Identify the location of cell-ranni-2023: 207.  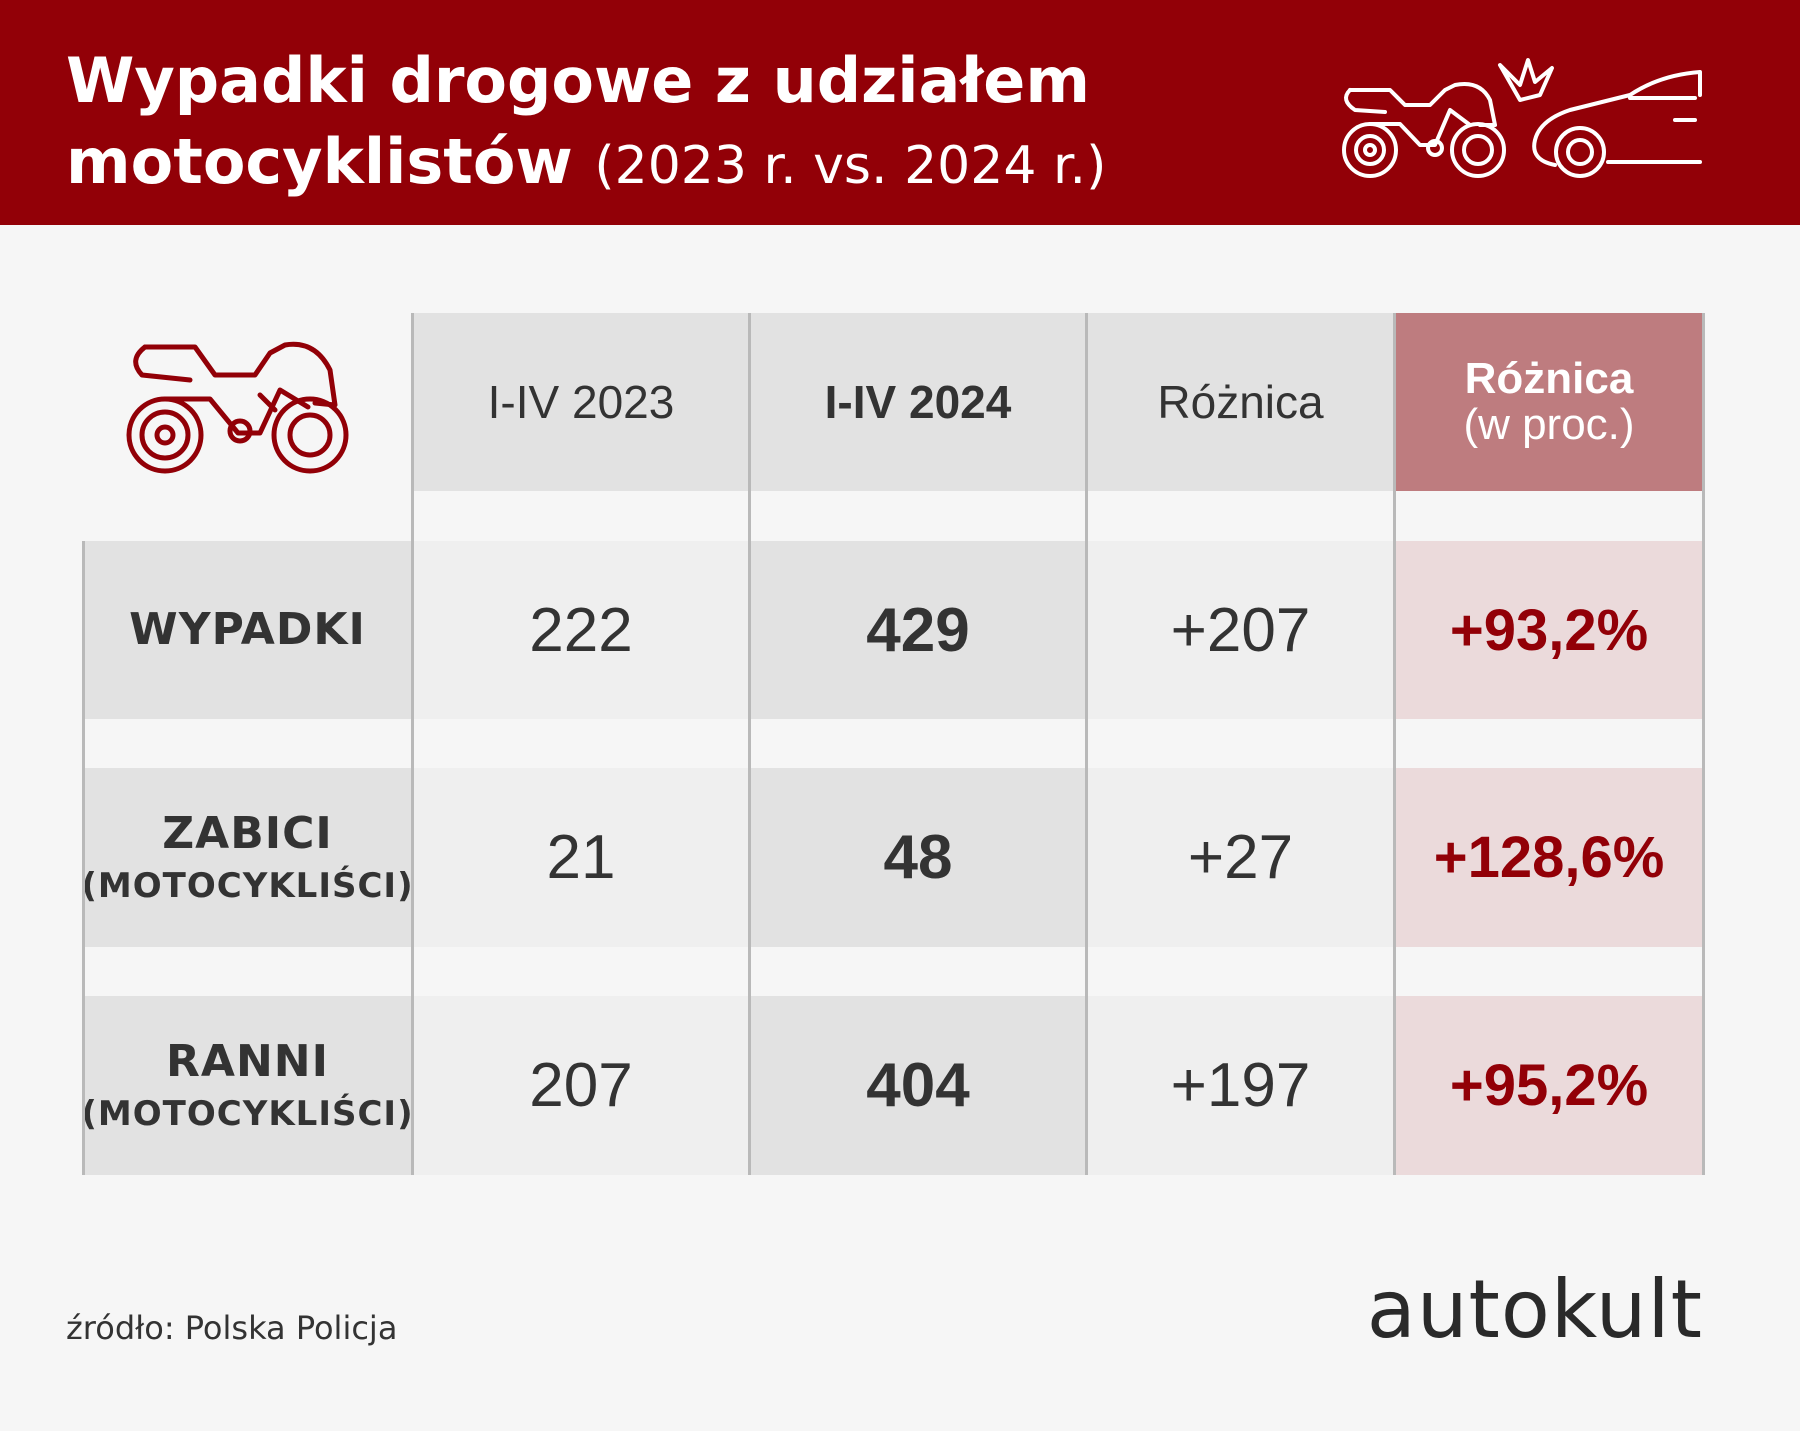
(581, 1085).